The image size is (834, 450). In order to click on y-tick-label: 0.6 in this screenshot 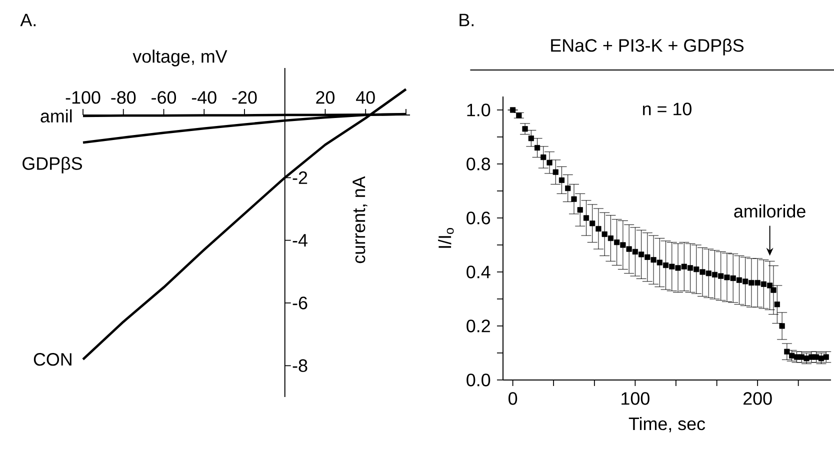, I will do `click(478, 218)`.